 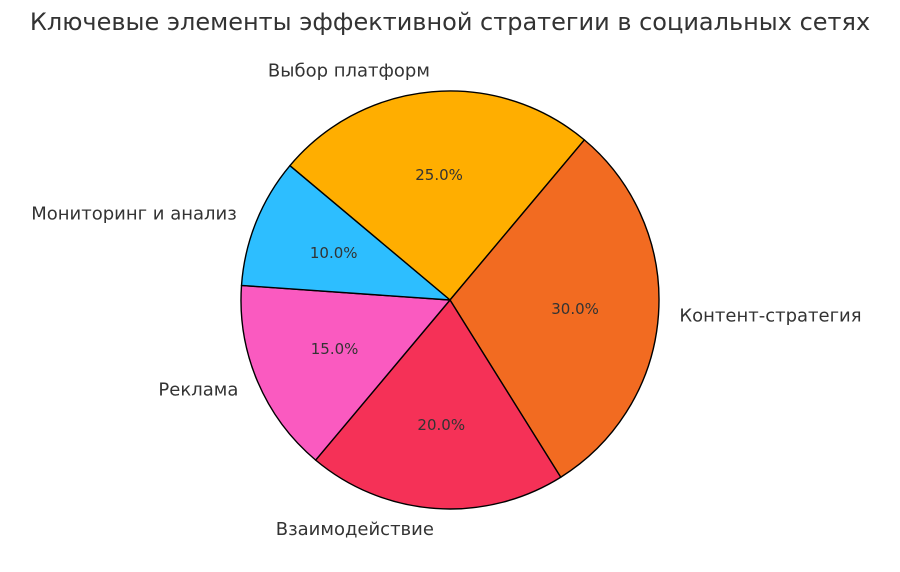 What do you see at coordinates (355, 529) in the screenshot?
I see `category-label-3: Взаимодействие` at bounding box center [355, 529].